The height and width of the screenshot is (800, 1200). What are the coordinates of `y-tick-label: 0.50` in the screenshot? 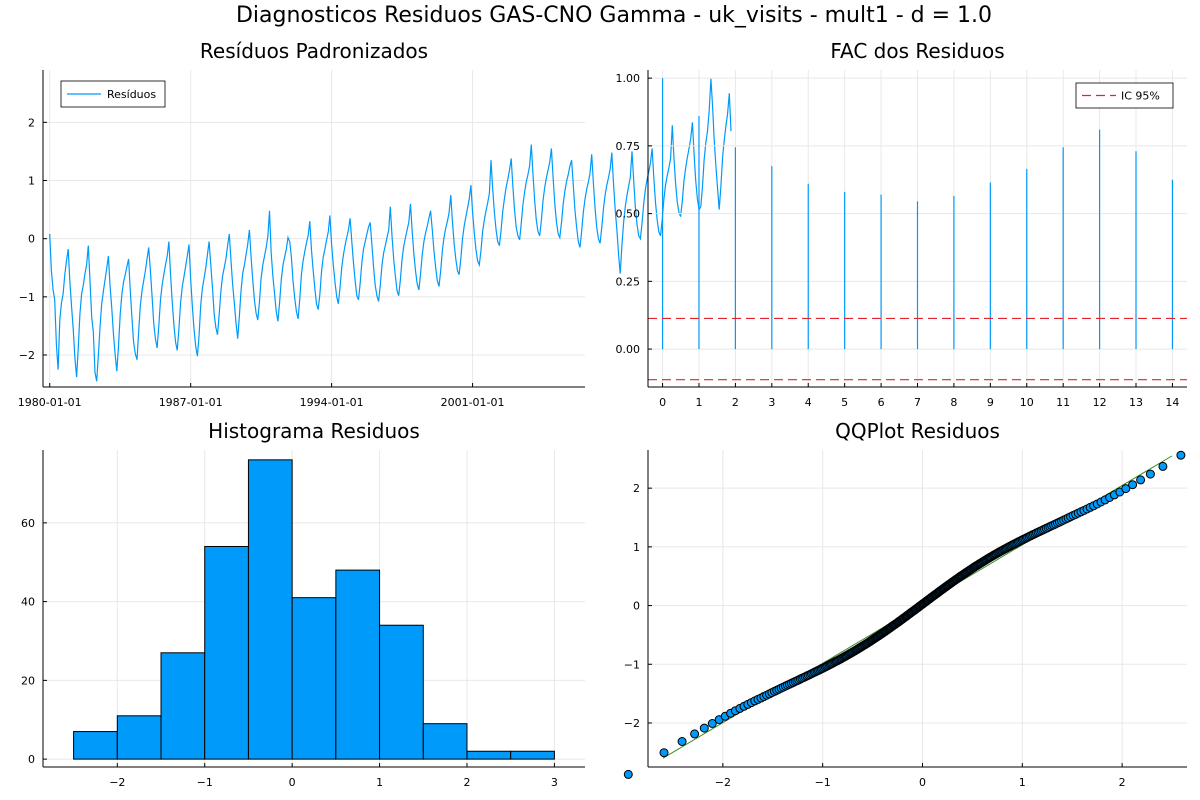 It's located at (628, 214).